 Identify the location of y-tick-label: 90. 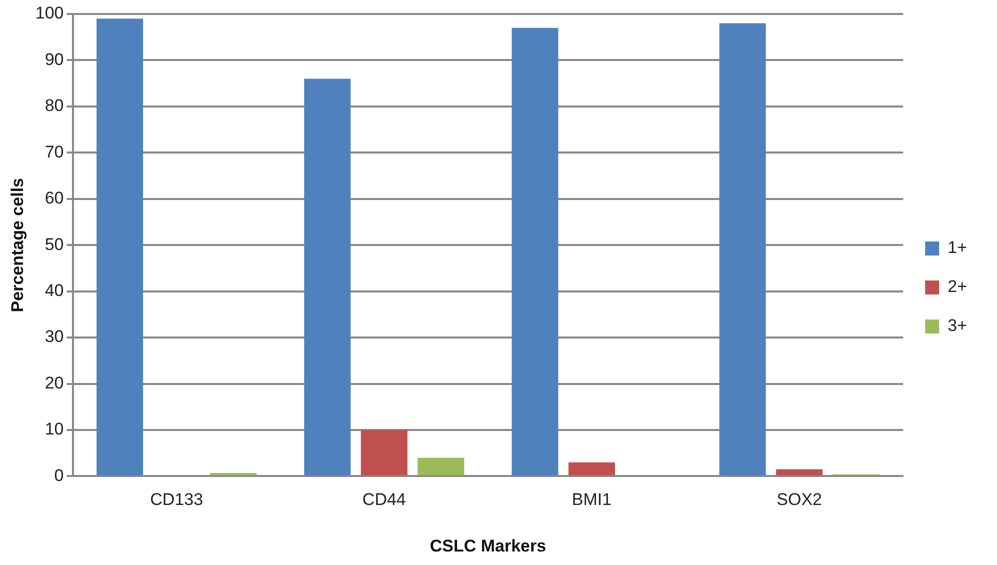
(54, 59).